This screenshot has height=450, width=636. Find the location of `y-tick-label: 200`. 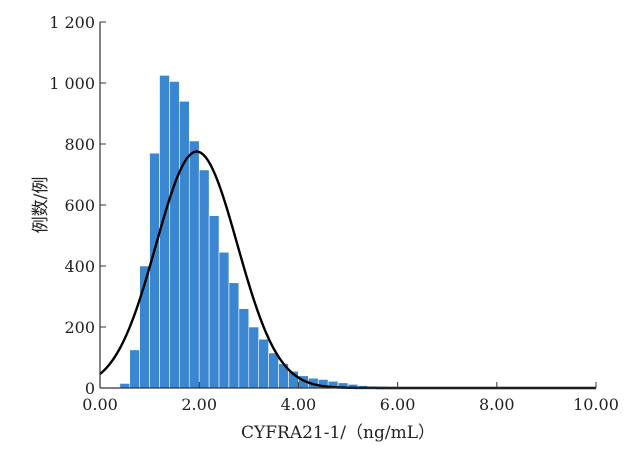

y-tick-label: 200 is located at coordinates (79, 327).